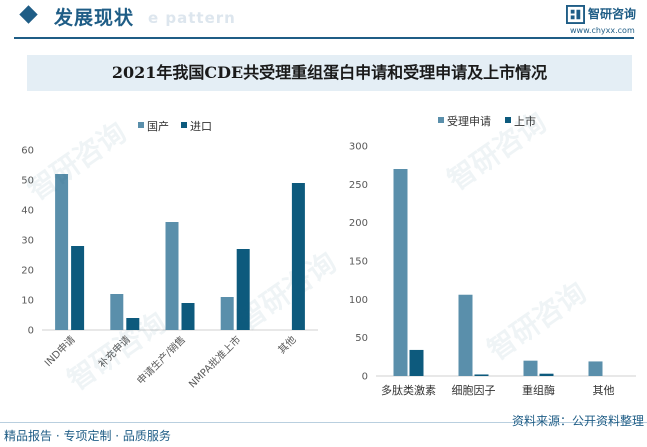  I want to click on y-tick-label: 30, so click(27, 241).